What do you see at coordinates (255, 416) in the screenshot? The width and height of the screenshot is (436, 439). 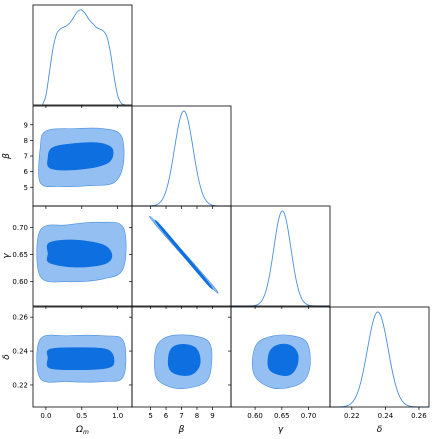 I see `x-tick-label-gamma: 0.60` at bounding box center [255, 416].